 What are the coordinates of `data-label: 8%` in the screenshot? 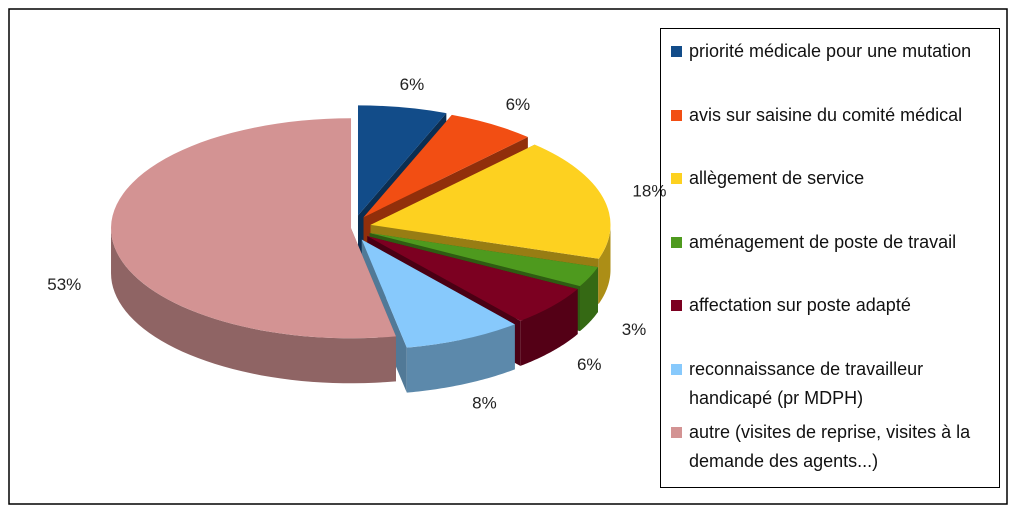 It's located at (484, 403).